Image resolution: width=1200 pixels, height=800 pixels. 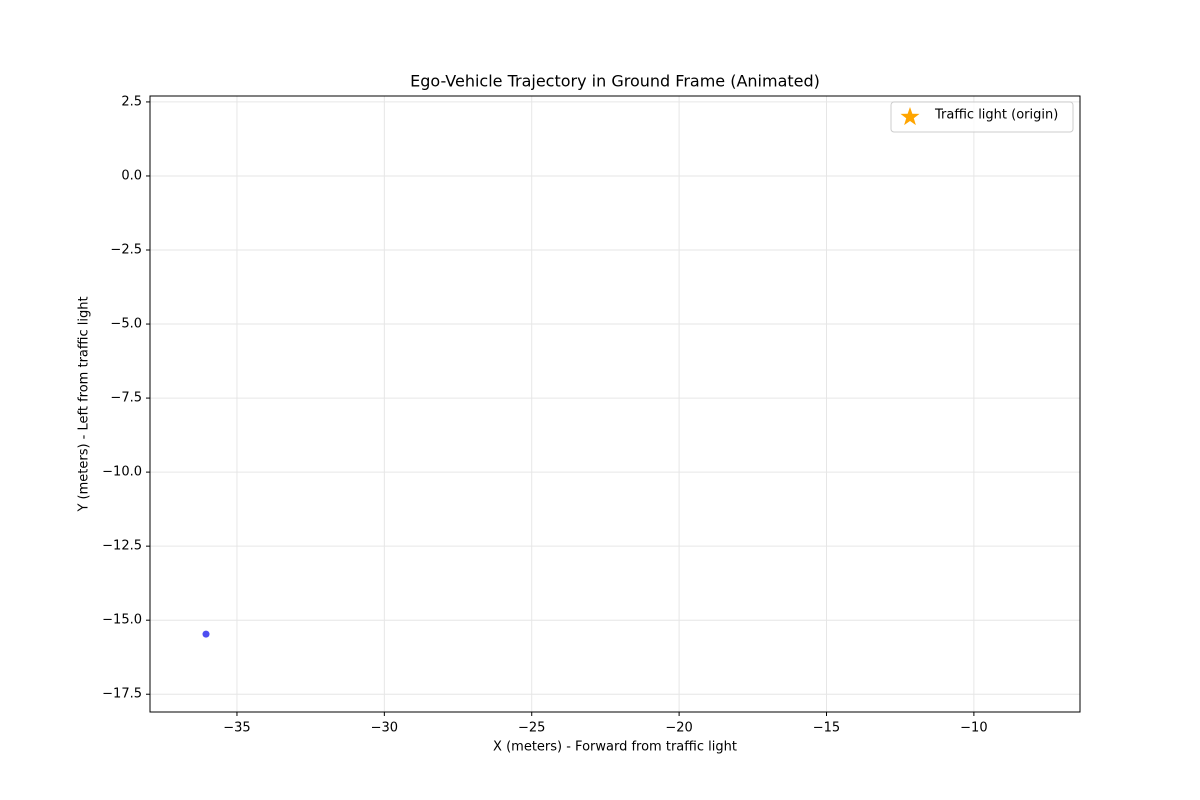 What do you see at coordinates (126, 250) in the screenshot?
I see `y-tick-label: −2.5` at bounding box center [126, 250].